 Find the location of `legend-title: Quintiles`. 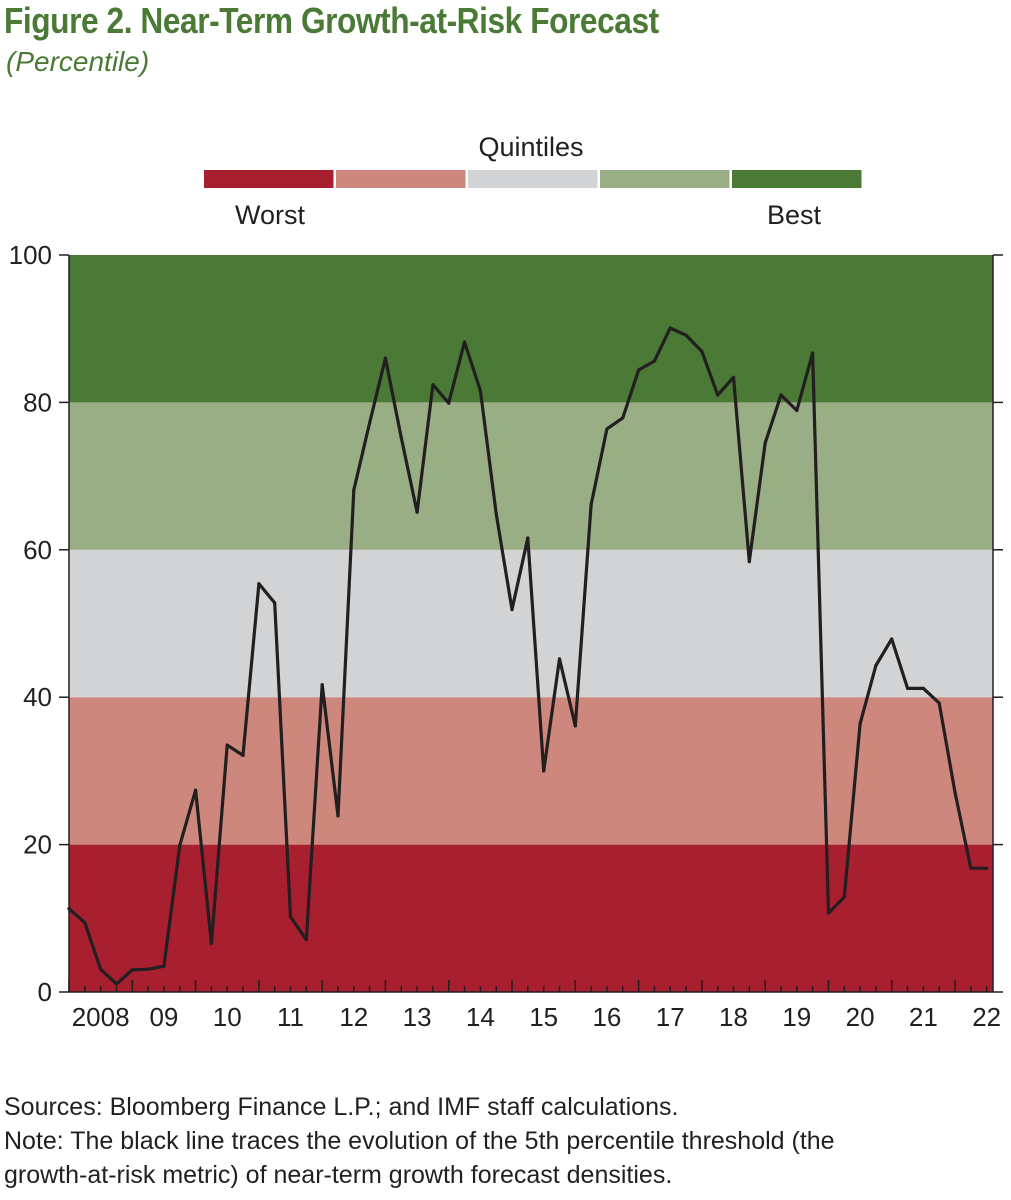

legend-title: Quintiles is located at coordinates (530, 147).